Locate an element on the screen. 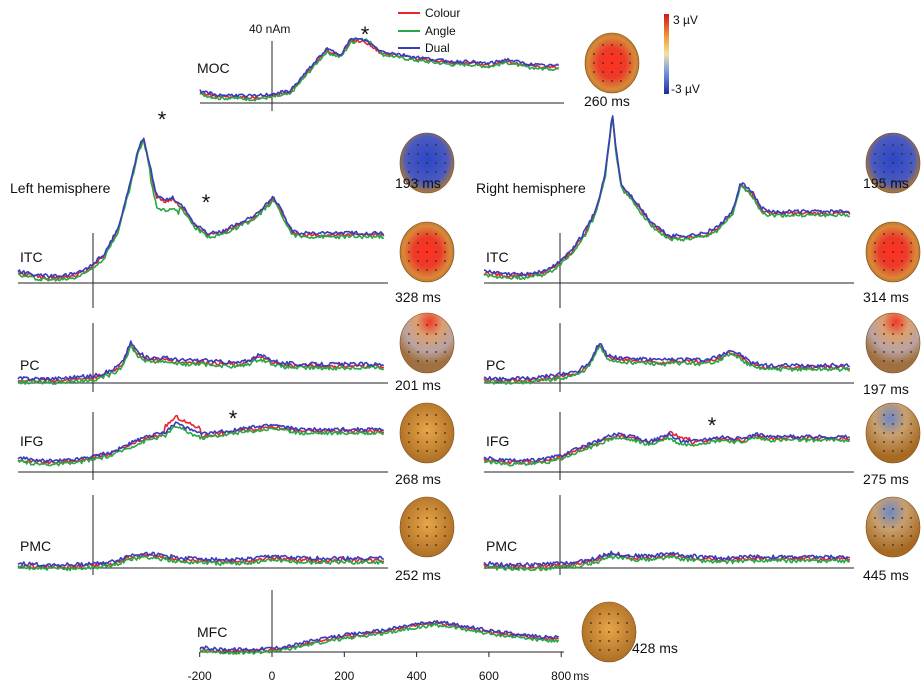  topography-map: 260 ms is located at coordinates (612, 70).